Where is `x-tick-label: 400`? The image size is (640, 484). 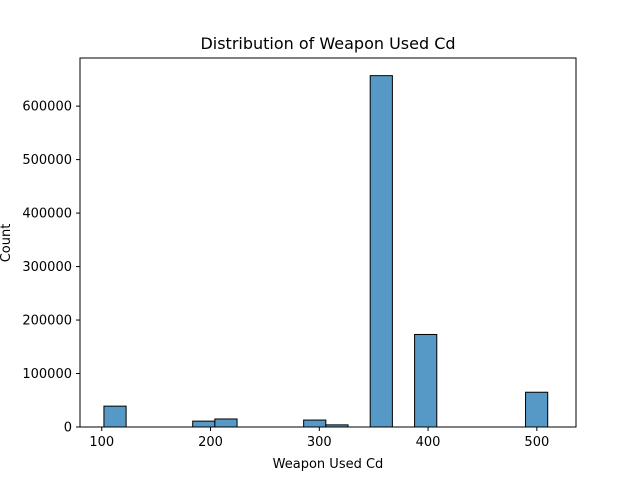
x-tick-label: 400 is located at coordinates (428, 442).